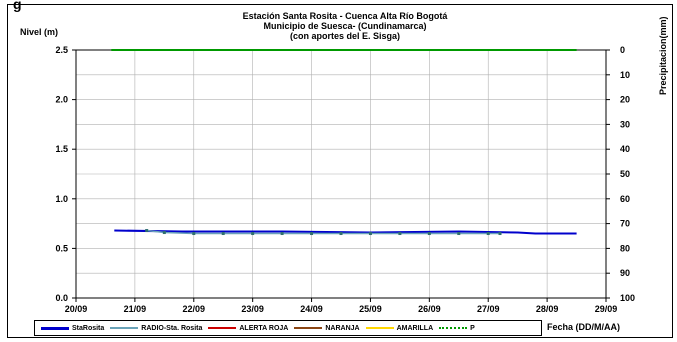 This screenshot has width=677, height=342. What do you see at coordinates (584, 327) in the screenshot?
I see `x-axis-label: Fecha (DD/M/AA)` at bounding box center [584, 327].